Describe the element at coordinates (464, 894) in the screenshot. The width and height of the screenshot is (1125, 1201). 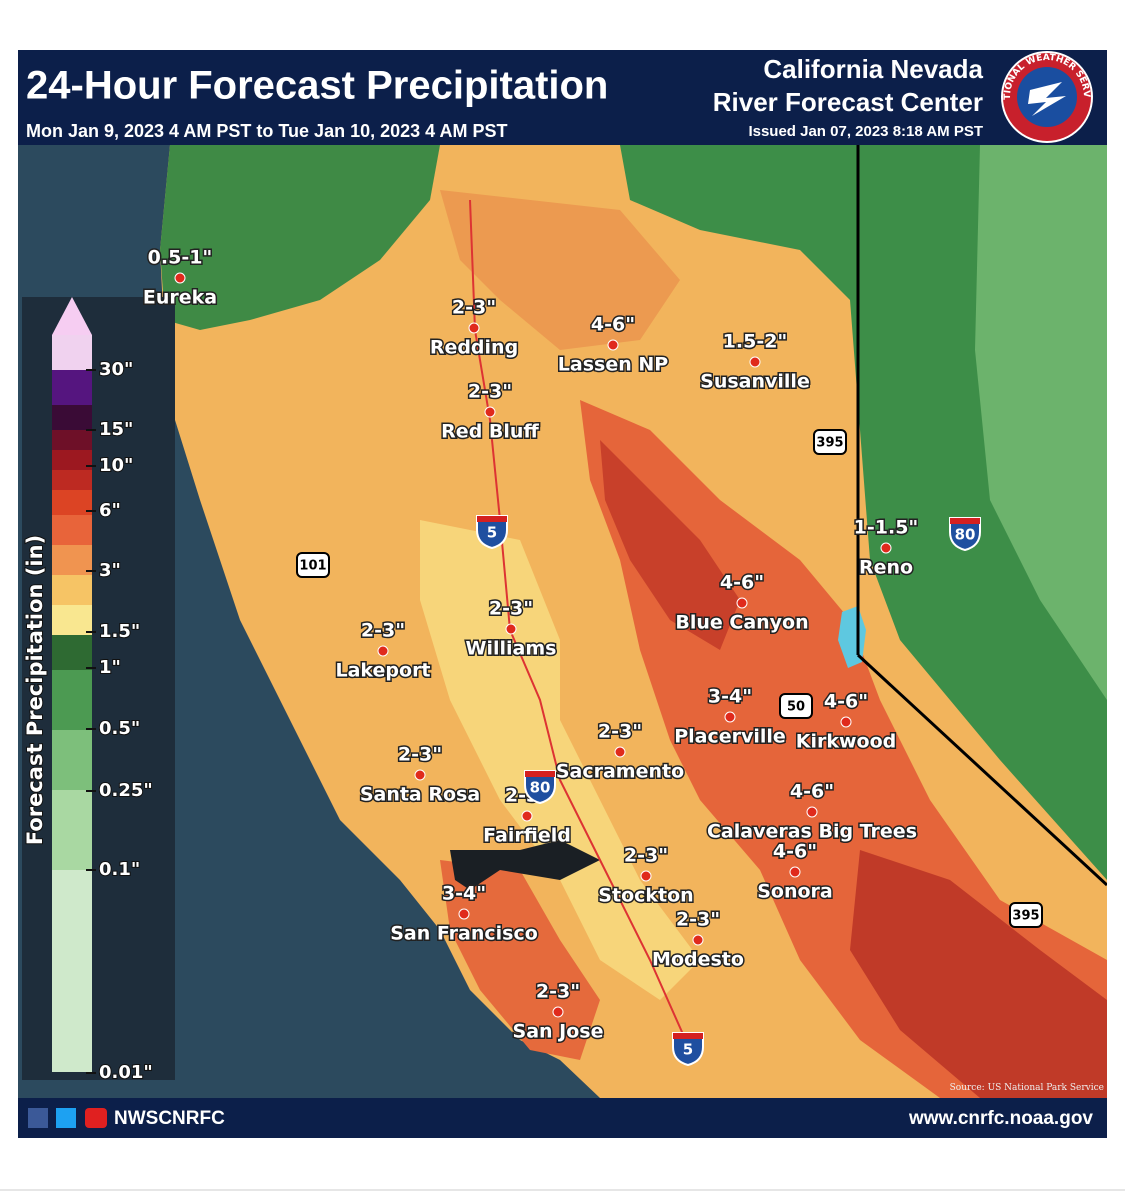
I see `forecast-amount: 3-4"` at that location.